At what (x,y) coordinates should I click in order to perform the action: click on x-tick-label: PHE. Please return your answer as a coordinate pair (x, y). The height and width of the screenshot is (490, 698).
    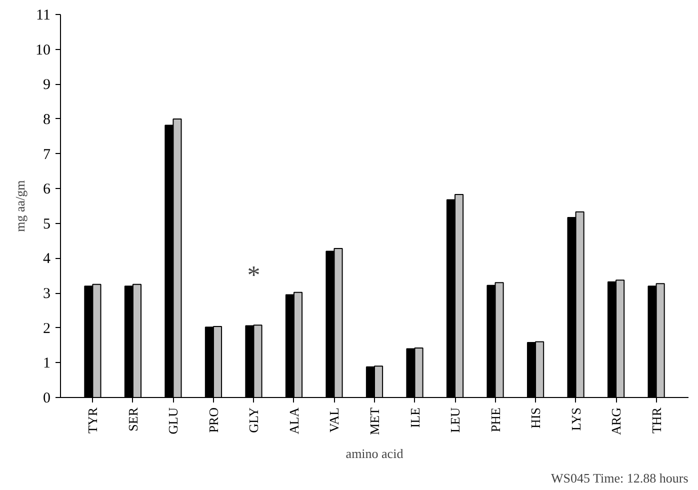
    Looking at the image, I should click on (495, 419).